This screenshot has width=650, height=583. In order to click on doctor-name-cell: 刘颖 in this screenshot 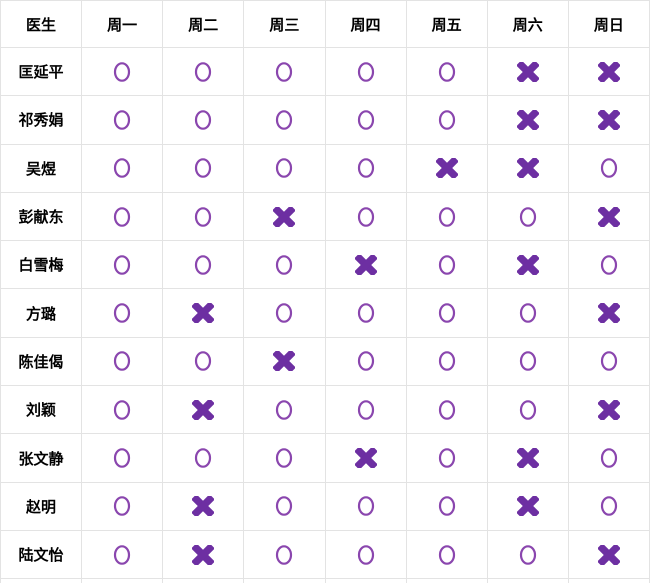, I will do `click(41, 410)`.